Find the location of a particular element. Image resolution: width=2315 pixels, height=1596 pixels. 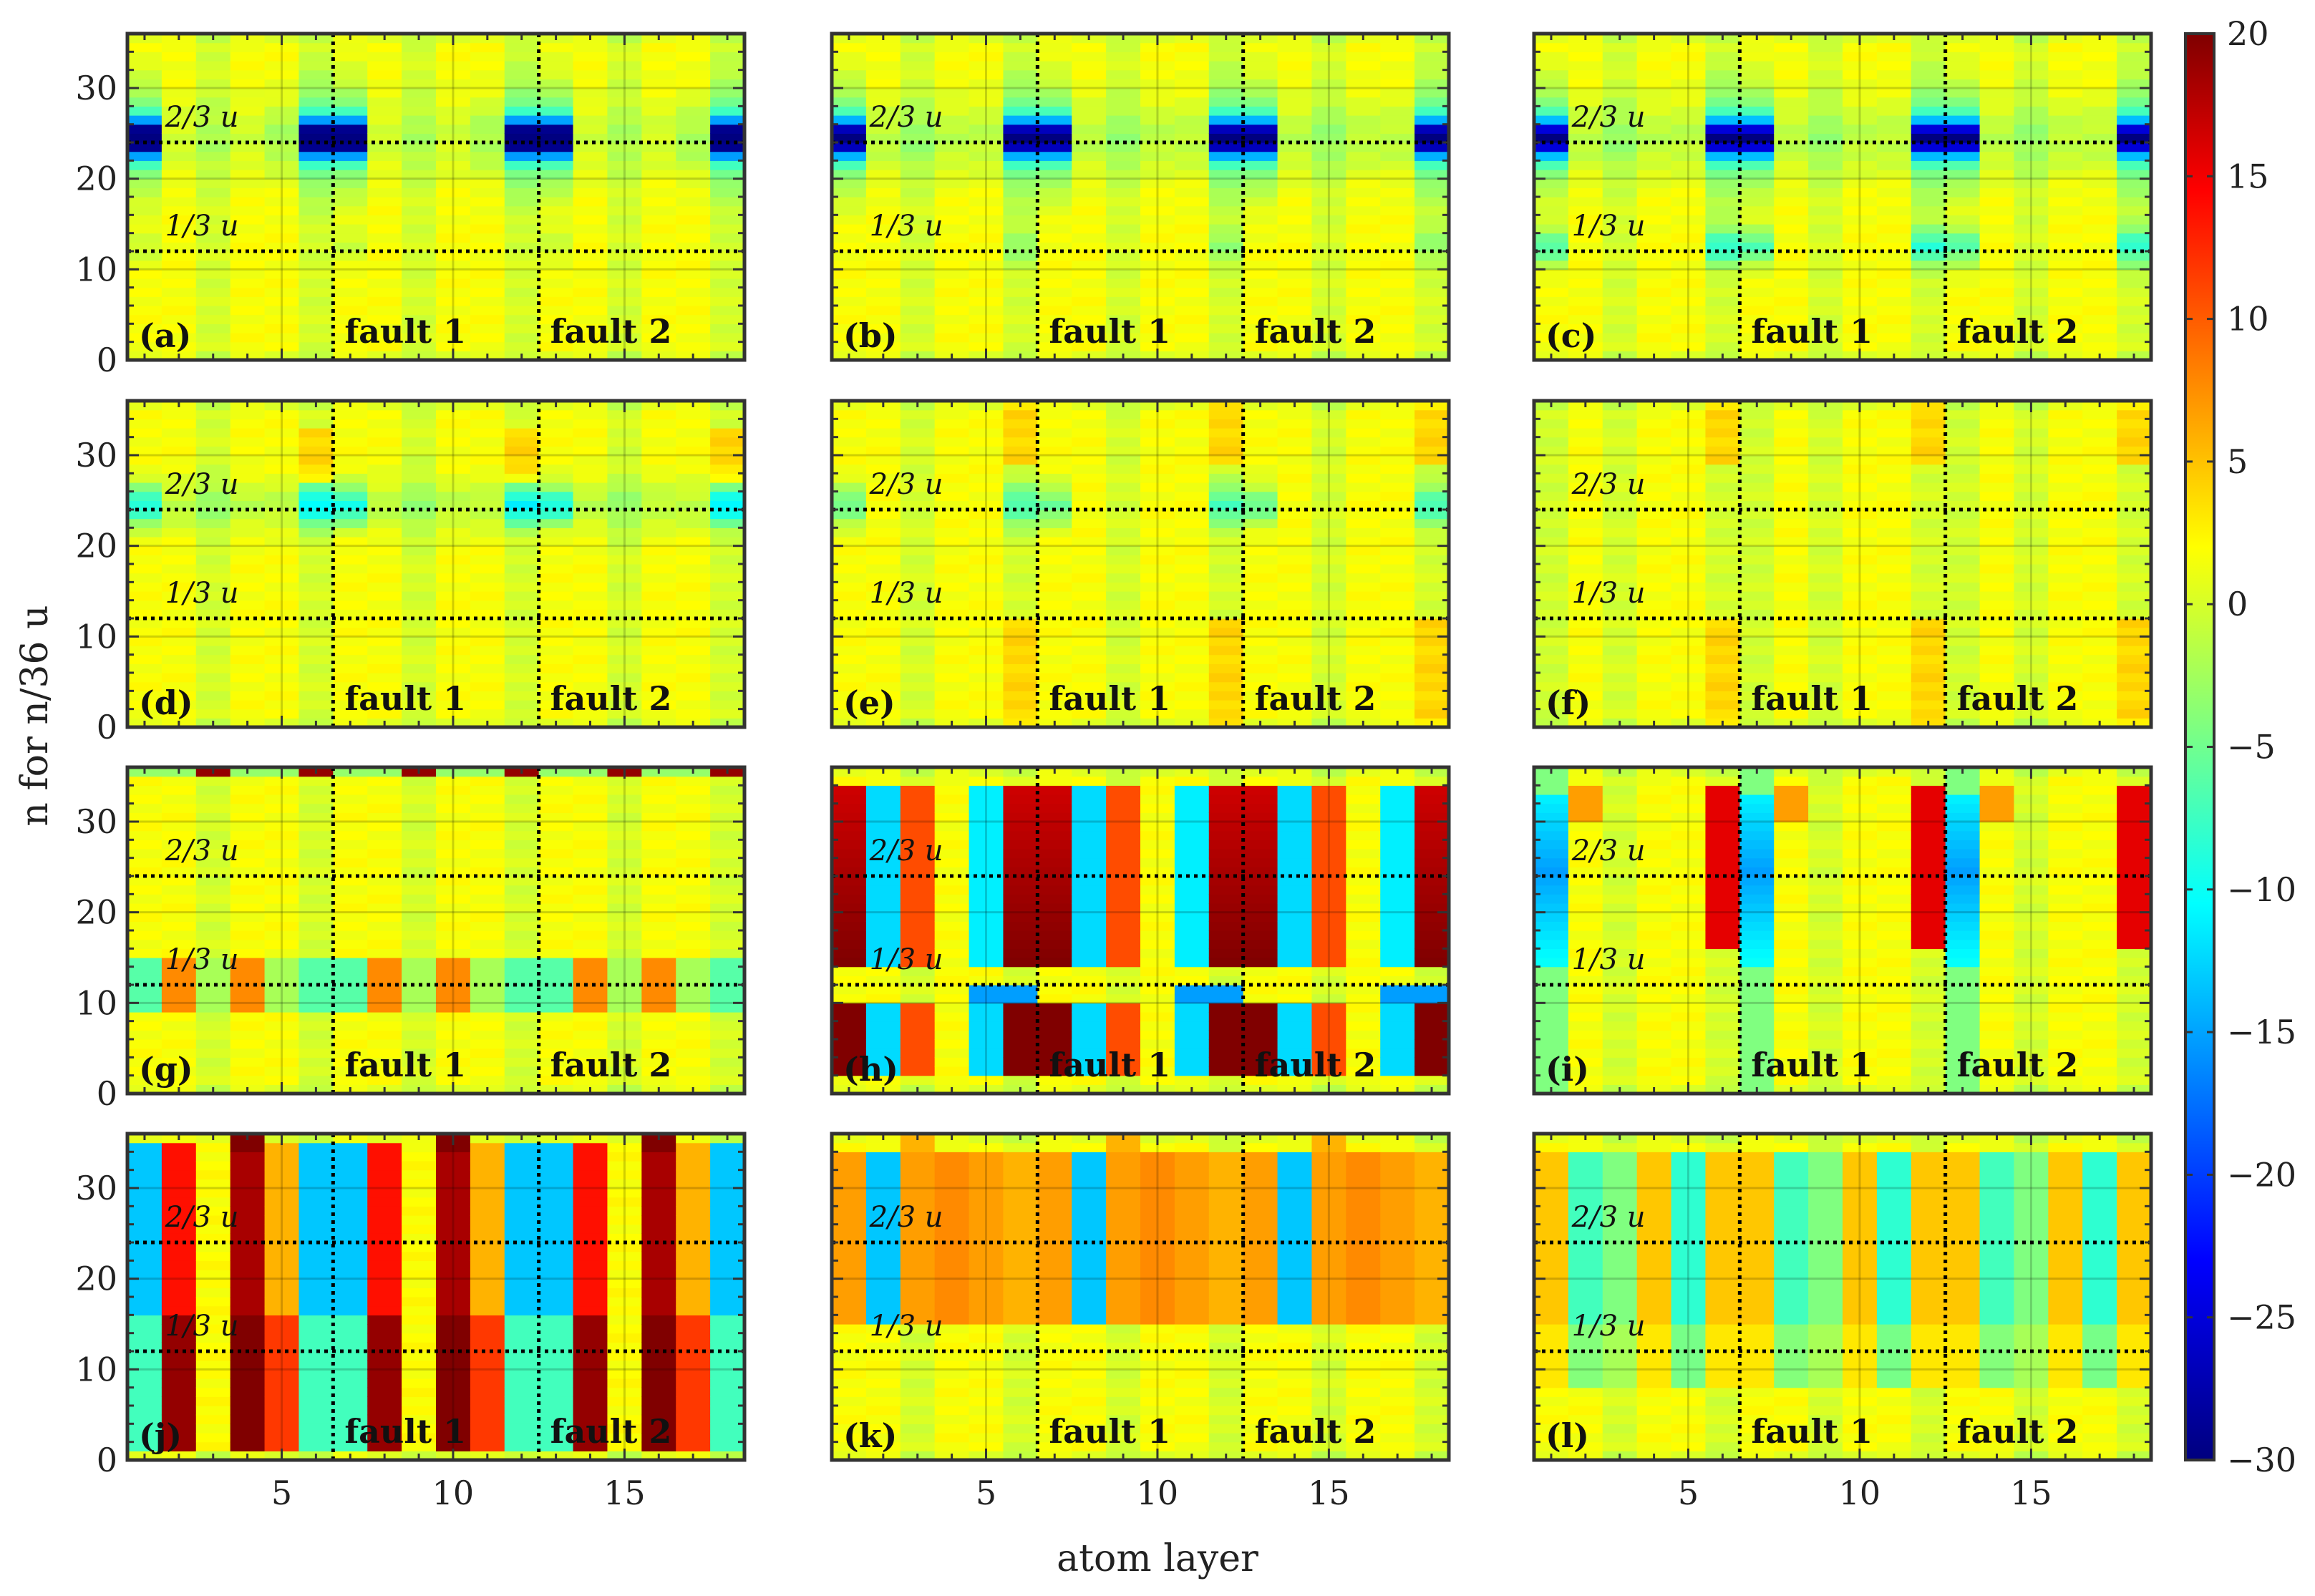

fault-label: fault 2 is located at coordinates (2018, 331).